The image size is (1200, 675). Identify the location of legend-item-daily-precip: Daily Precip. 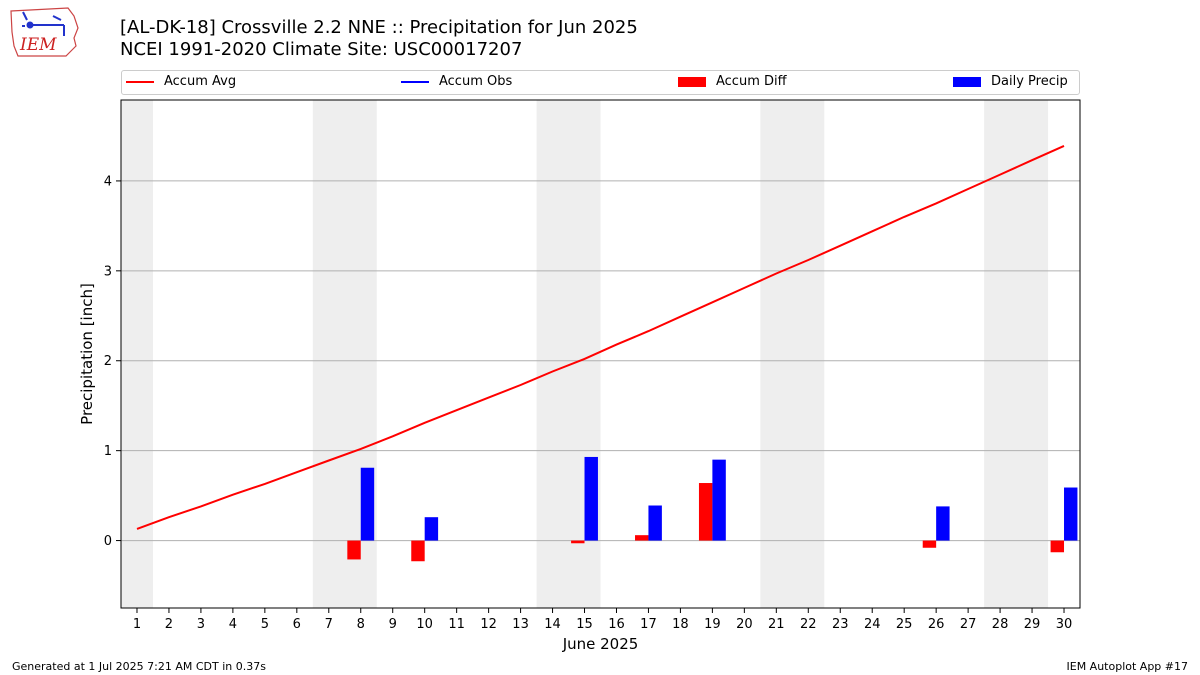
(1010, 81).